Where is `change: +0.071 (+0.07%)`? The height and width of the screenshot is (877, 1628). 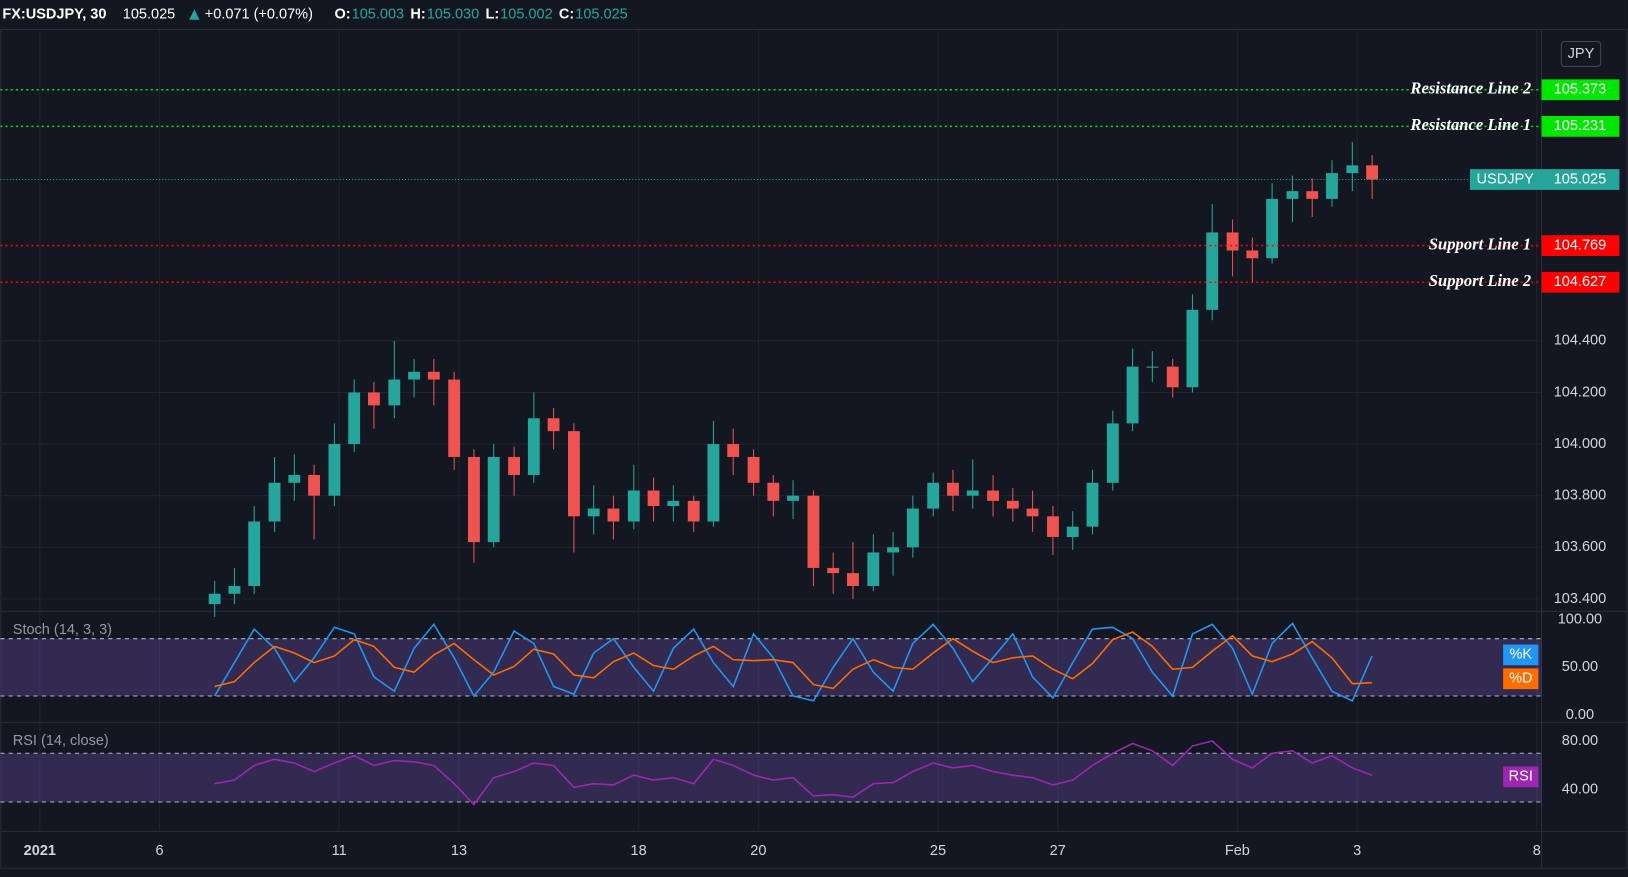 change: +0.071 (+0.07%) is located at coordinates (259, 14).